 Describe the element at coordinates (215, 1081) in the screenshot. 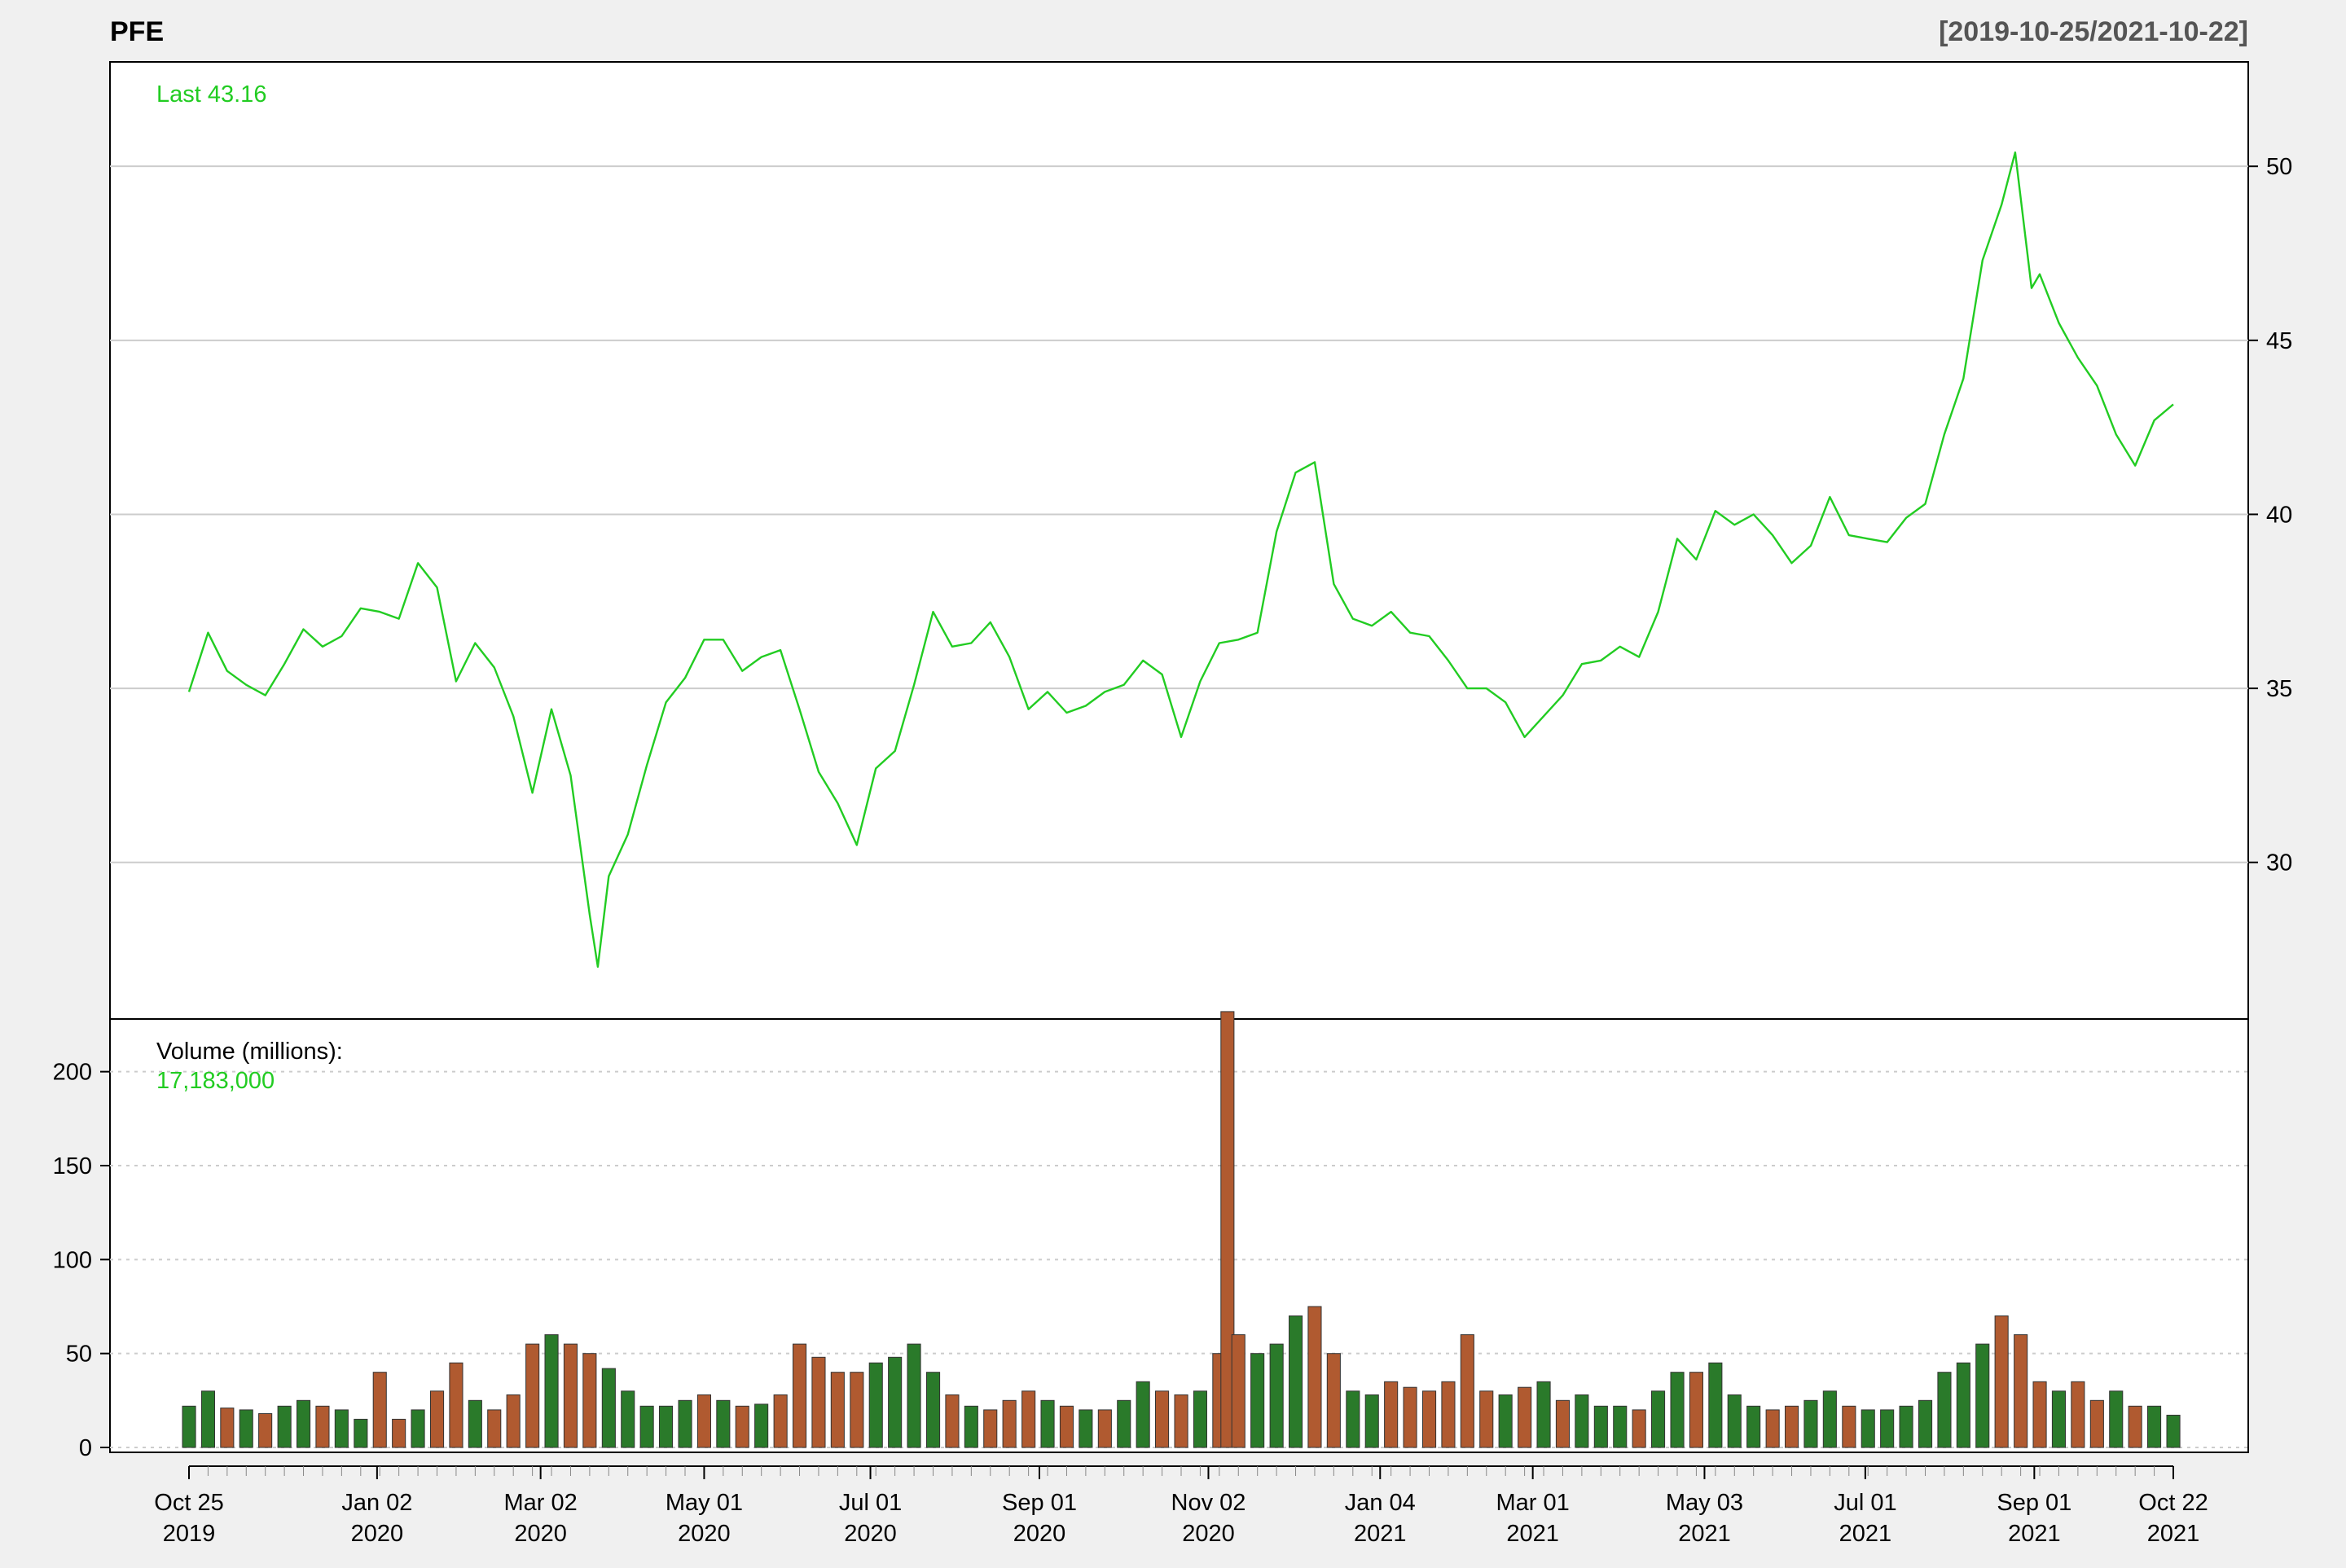

I see `volume-last-value: 17,183,000` at that location.